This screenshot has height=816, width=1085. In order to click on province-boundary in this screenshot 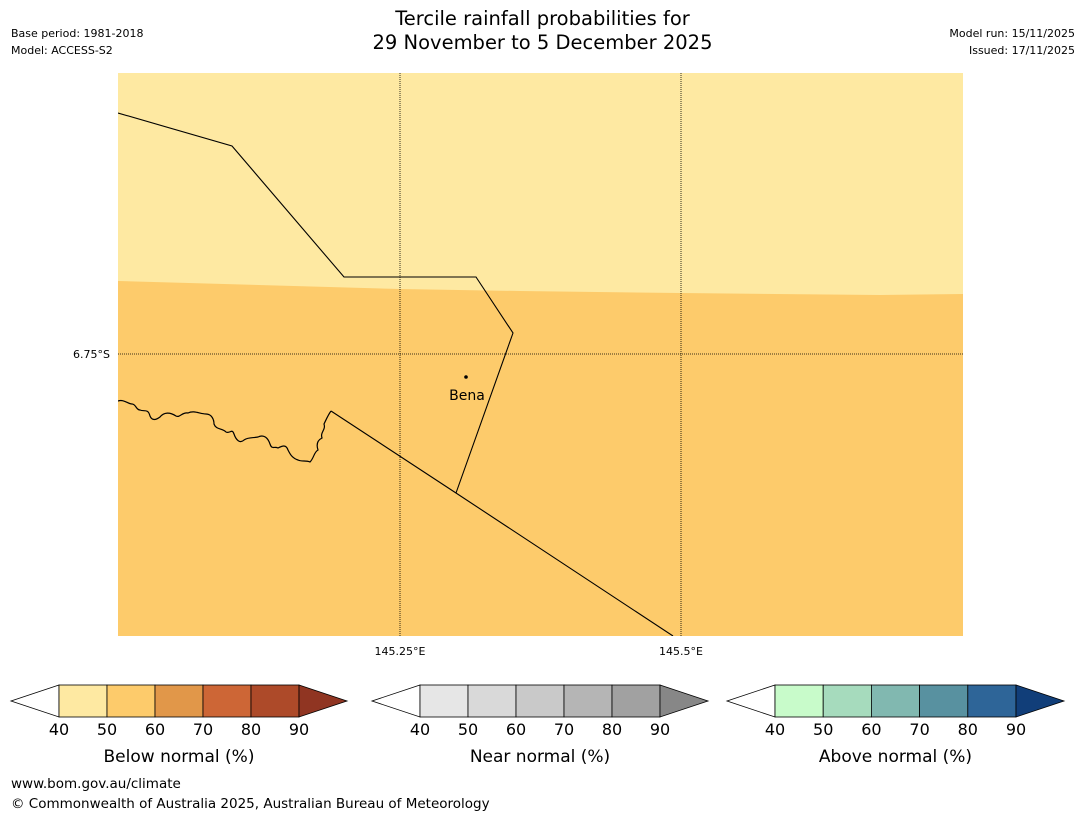, I will do `click(502, 523)`.